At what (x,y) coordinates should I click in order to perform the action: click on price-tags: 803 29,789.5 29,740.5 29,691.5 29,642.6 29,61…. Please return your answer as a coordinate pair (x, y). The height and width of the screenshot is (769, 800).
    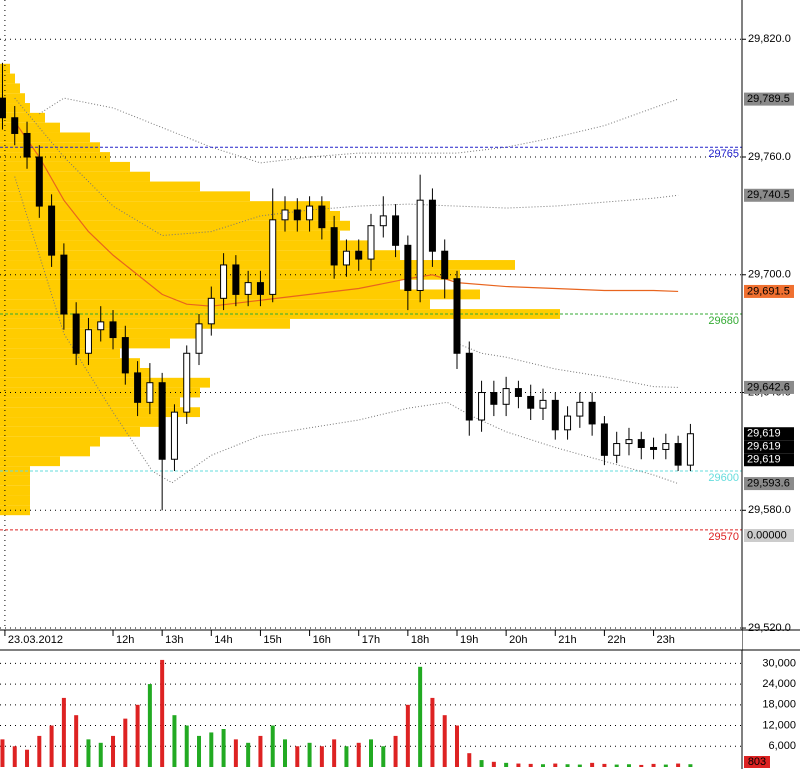
    Looking at the image, I should click on (769, 430).